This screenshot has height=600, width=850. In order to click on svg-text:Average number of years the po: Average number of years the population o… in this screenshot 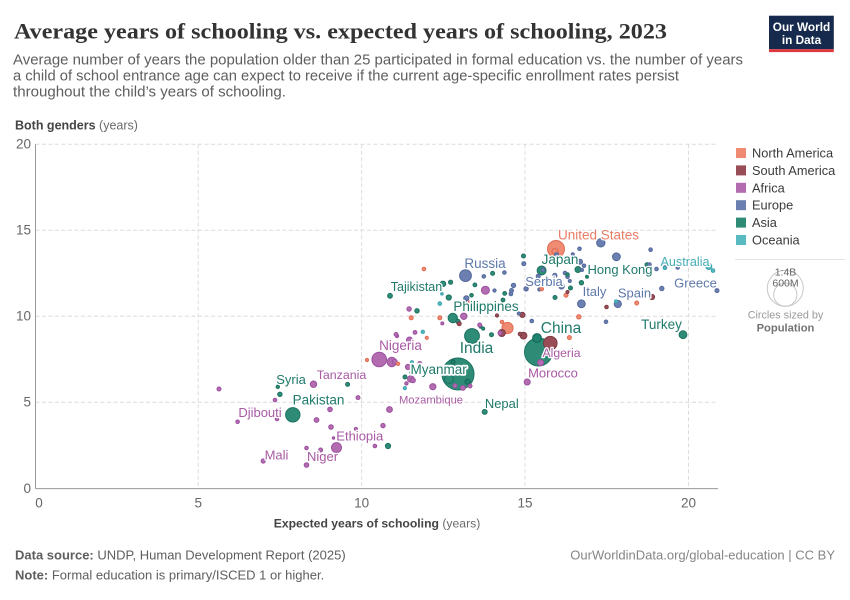, I will do `click(378, 61)`.